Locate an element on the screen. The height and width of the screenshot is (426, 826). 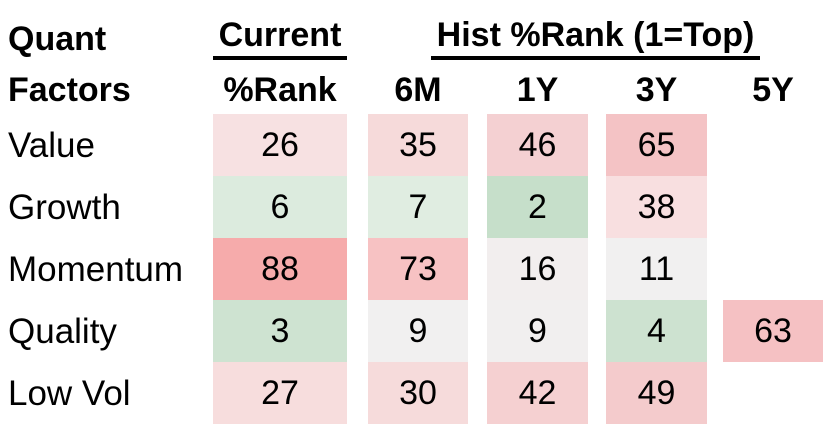
column-group-current-label: Current is located at coordinates (280, 39).